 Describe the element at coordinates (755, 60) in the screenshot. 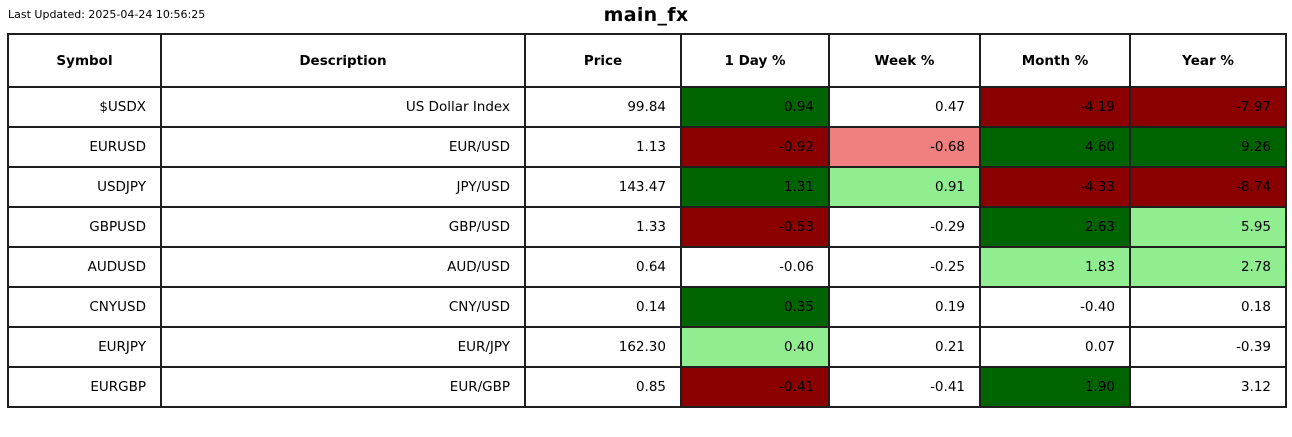

I see `column-header-day-pct: 1 Day %` at that location.